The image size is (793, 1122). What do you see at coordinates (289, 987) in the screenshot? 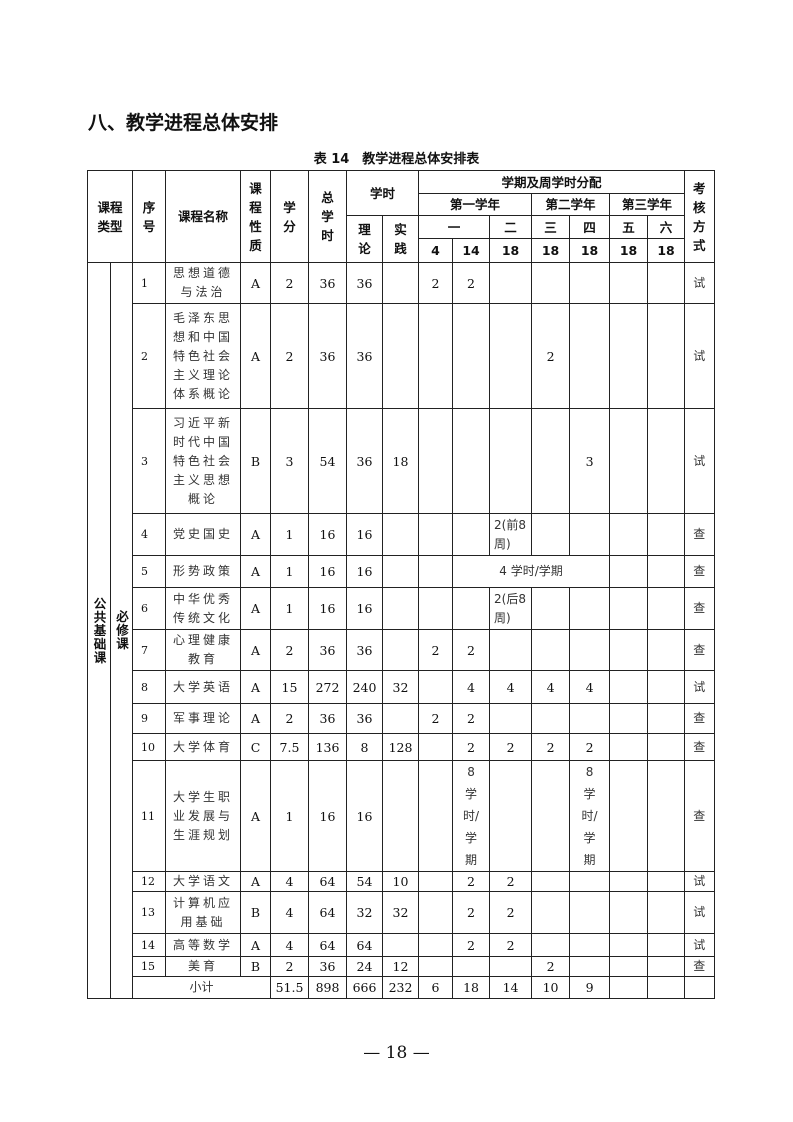
I see `subtotal-credit: 51.5` at bounding box center [289, 987].